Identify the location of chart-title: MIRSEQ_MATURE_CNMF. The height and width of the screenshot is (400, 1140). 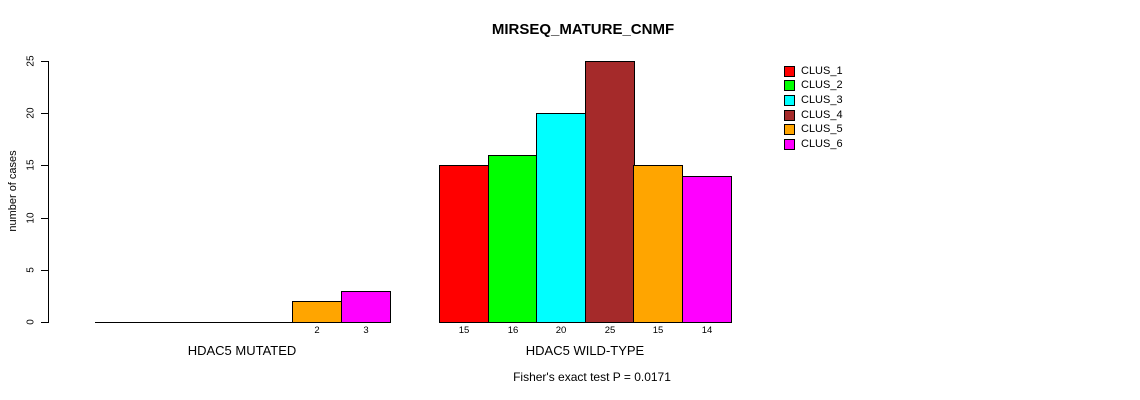
(583, 29).